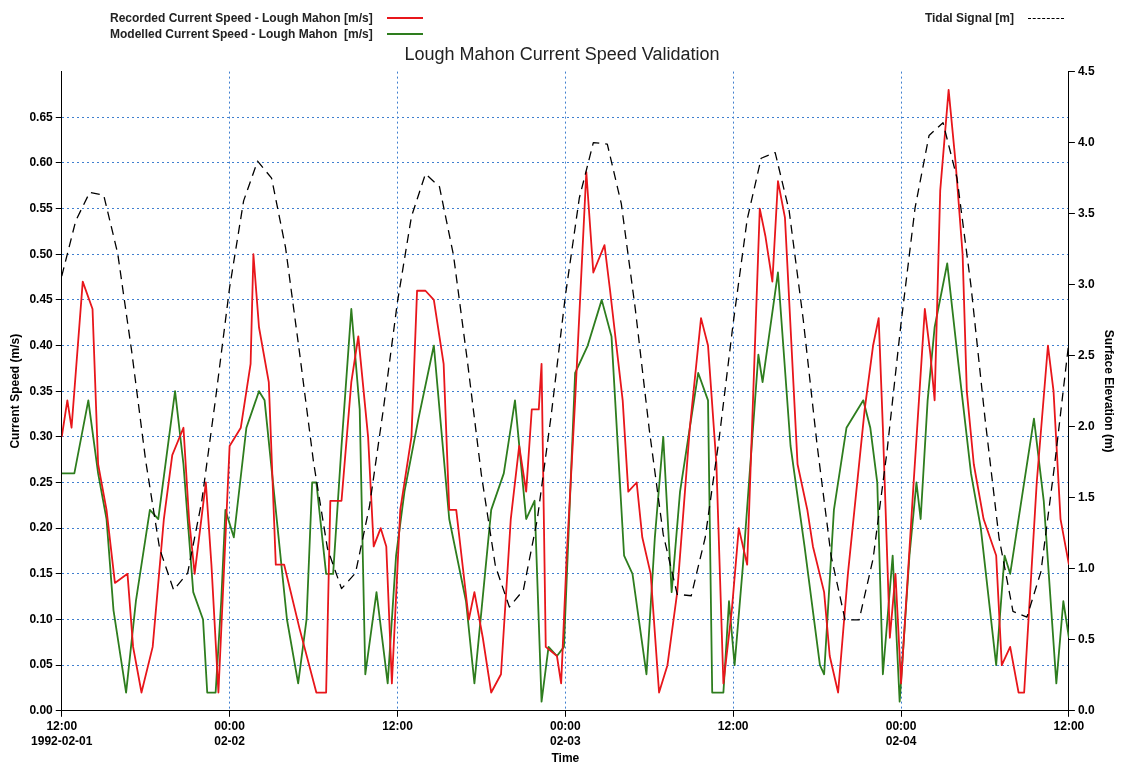 This screenshot has width=1126, height=772. Describe the element at coordinates (1086, 497) in the screenshot. I see `y2-tick-label: 1.5` at that location.